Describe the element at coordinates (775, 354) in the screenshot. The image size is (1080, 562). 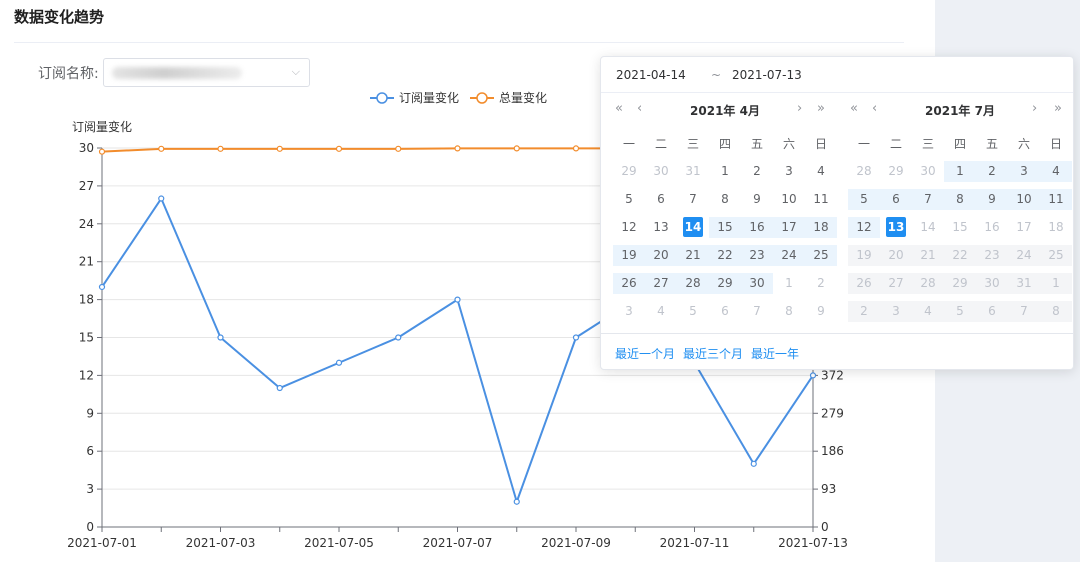
I see `shortcut-last-year: 最近一年` at that location.